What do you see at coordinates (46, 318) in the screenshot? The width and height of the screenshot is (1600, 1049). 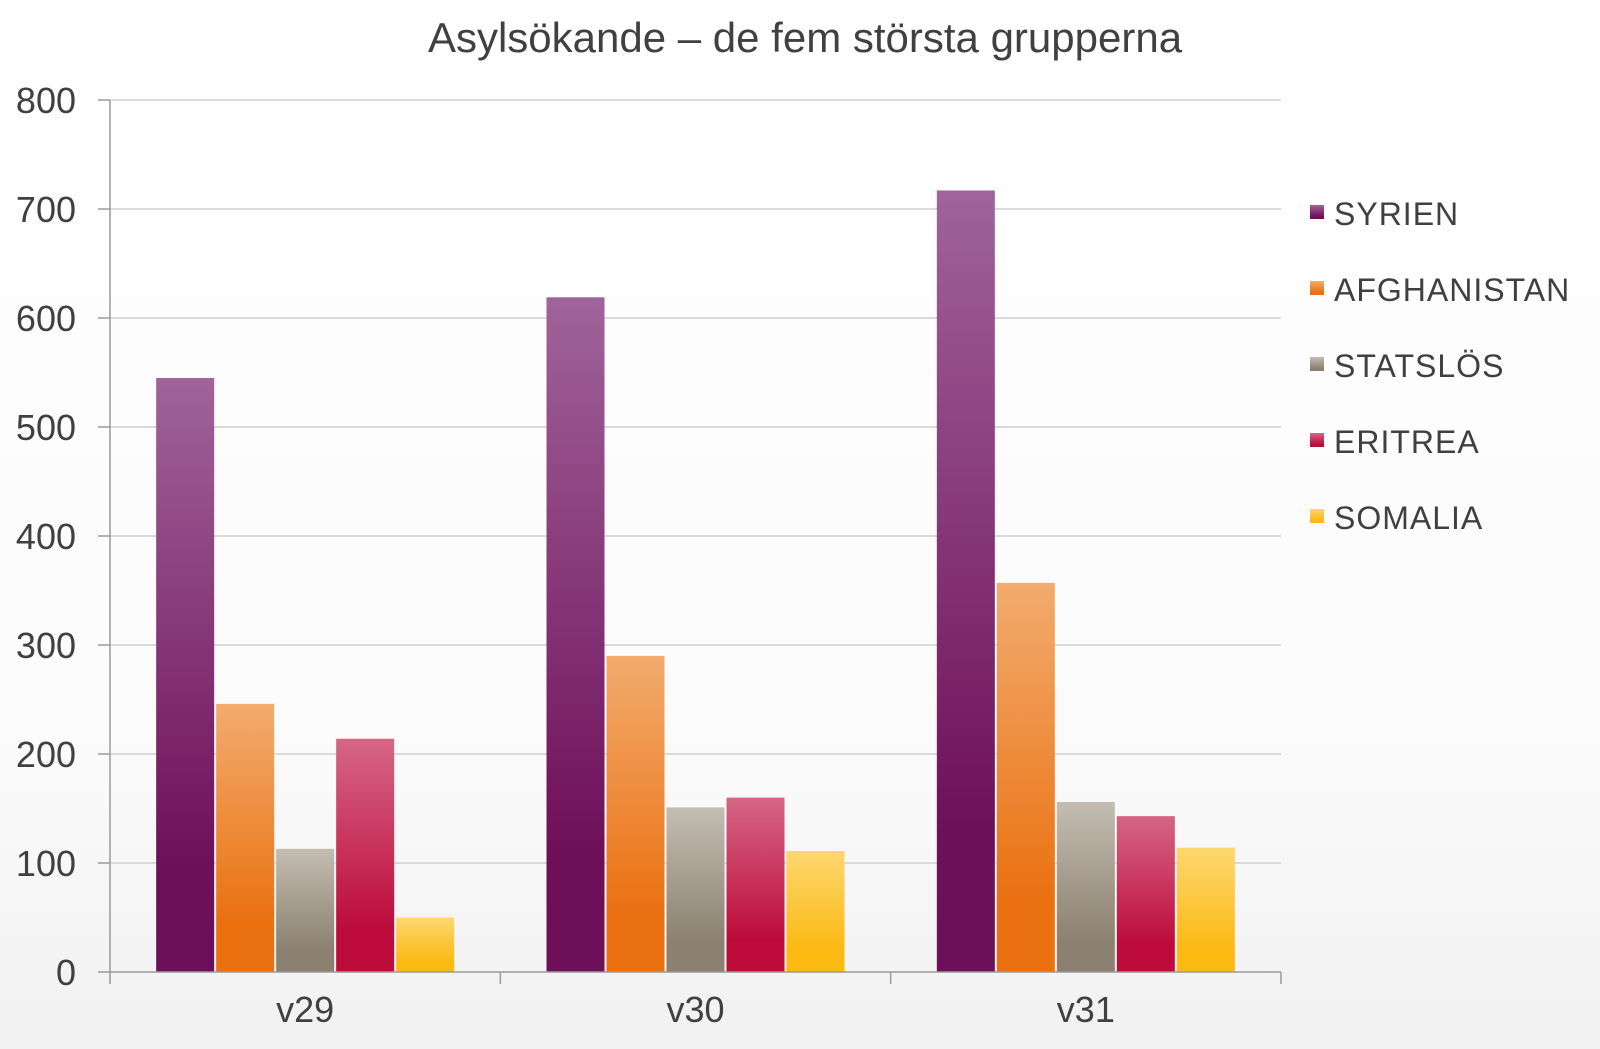 I see `y-tick-label: 600` at bounding box center [46, 318].